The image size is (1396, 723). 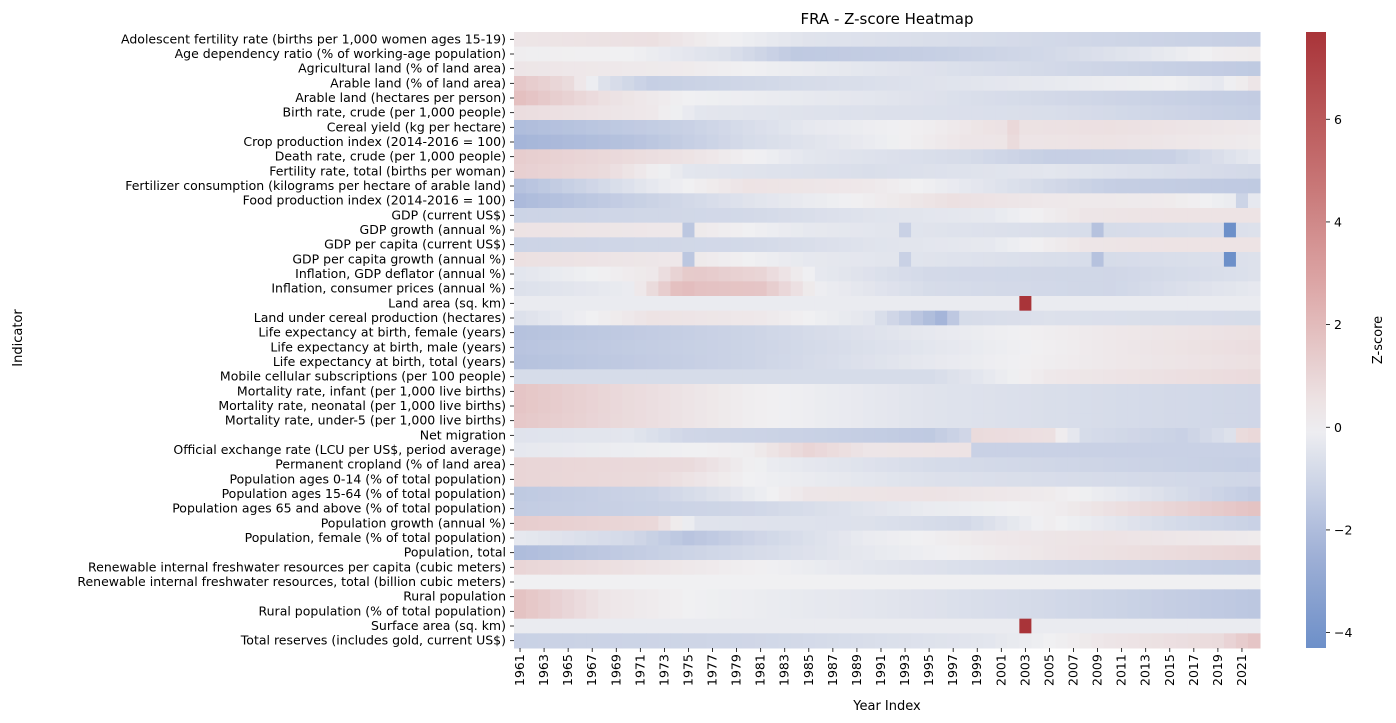 I want to click on year-label: 2019, so click(x=1217, y=670).